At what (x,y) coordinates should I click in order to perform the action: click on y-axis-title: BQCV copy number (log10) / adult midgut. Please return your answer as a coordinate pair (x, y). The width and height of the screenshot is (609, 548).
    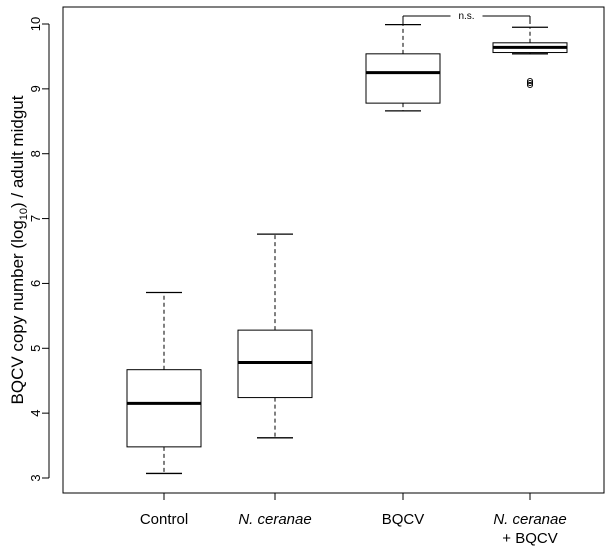
    Looking at the image, I should click on (19, 249).